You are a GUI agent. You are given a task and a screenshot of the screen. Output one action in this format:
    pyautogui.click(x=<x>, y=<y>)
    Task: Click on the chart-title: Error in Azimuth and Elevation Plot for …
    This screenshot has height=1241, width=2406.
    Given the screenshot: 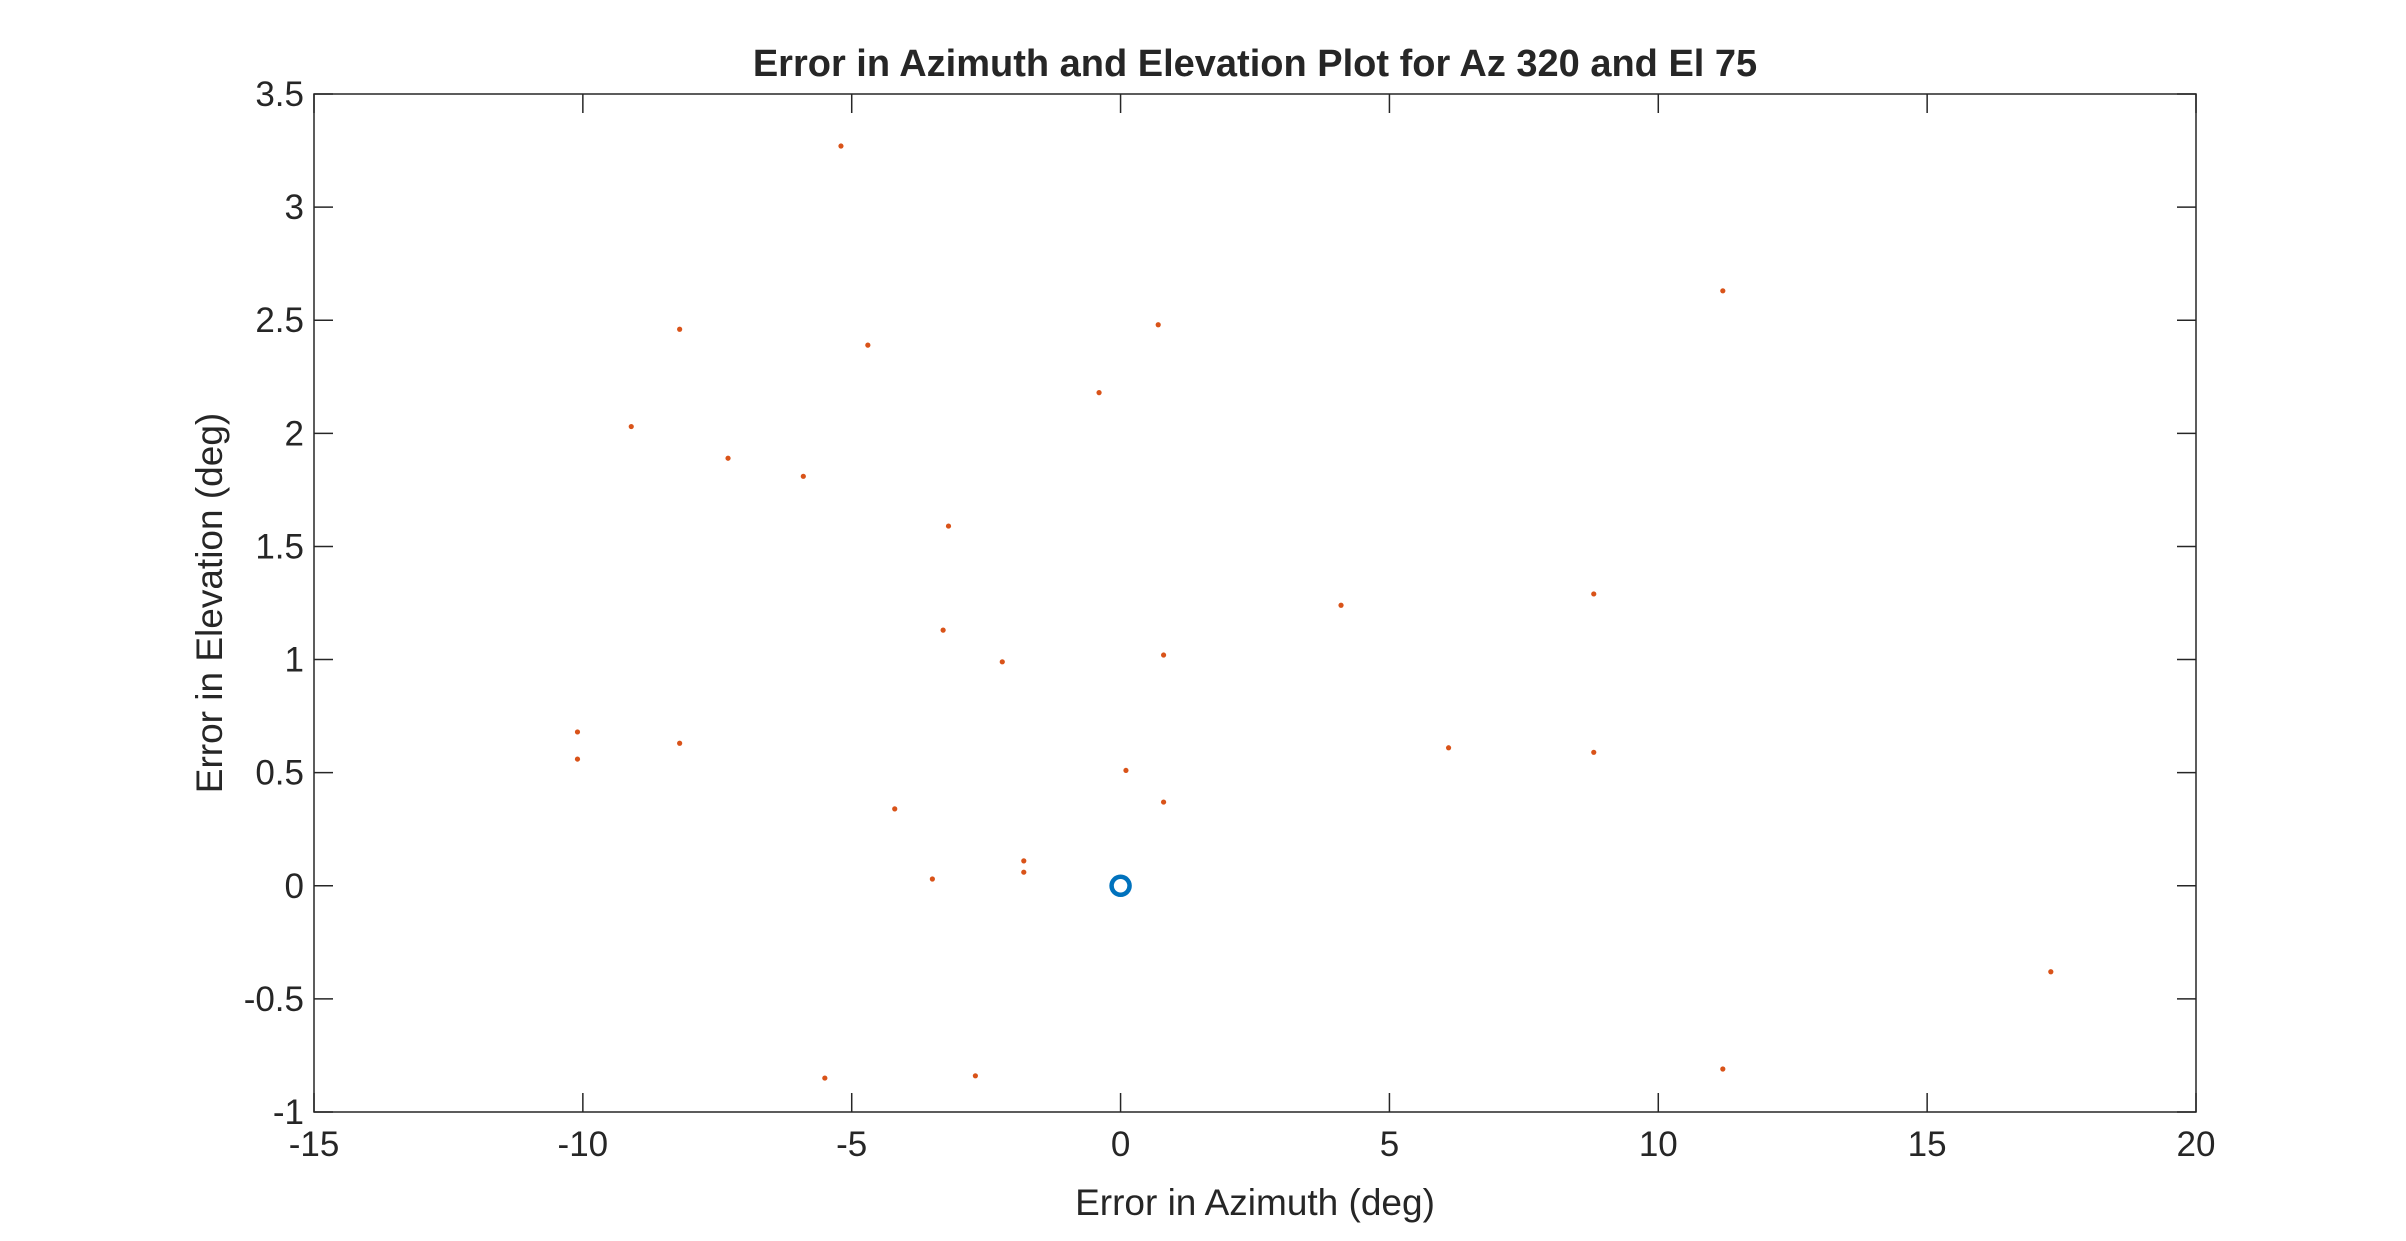 What is the action you would take?
    pyautogui.click(x=1255, y=64)
    